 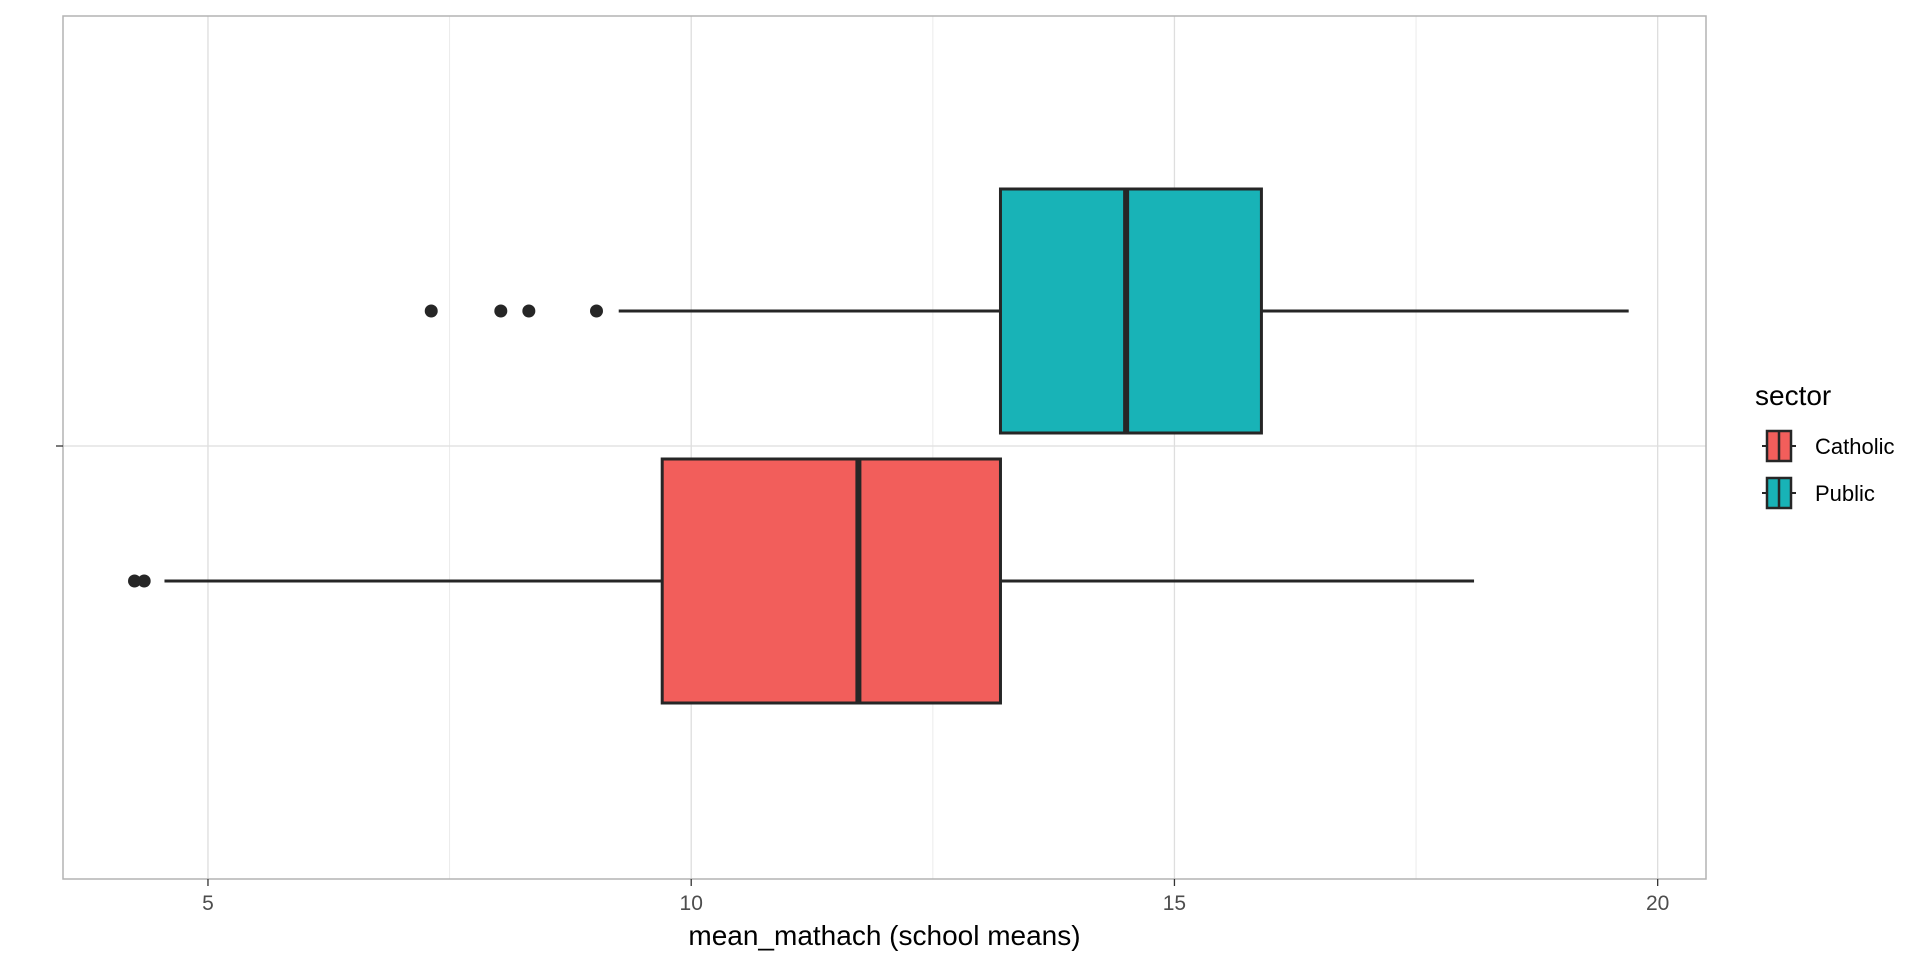 I want to click on x-axis: 5 10 15 20, so click(x=935, y=897).